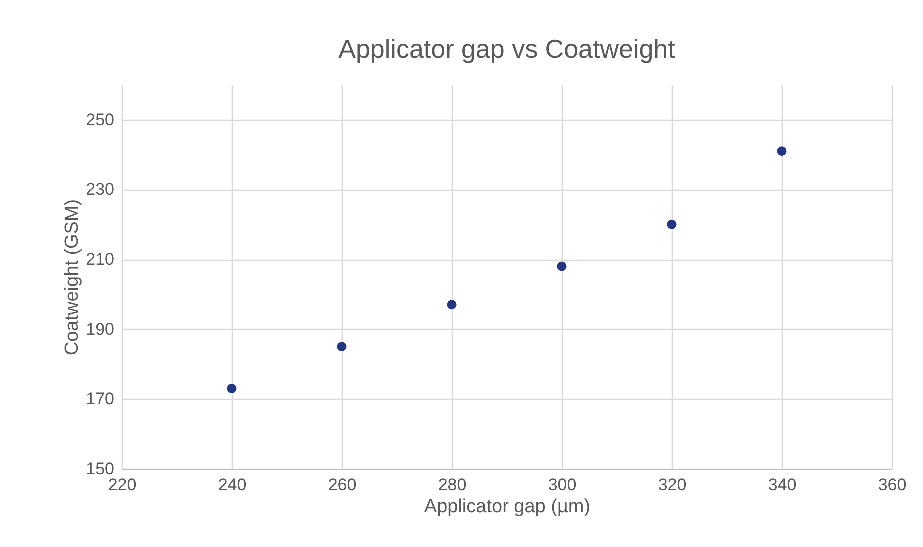 The image size is (923, 547). What do you see at coordinates (562, 485) in the screenshot?
I see `x-tick-label: 300` at bounding box center [562, 485].